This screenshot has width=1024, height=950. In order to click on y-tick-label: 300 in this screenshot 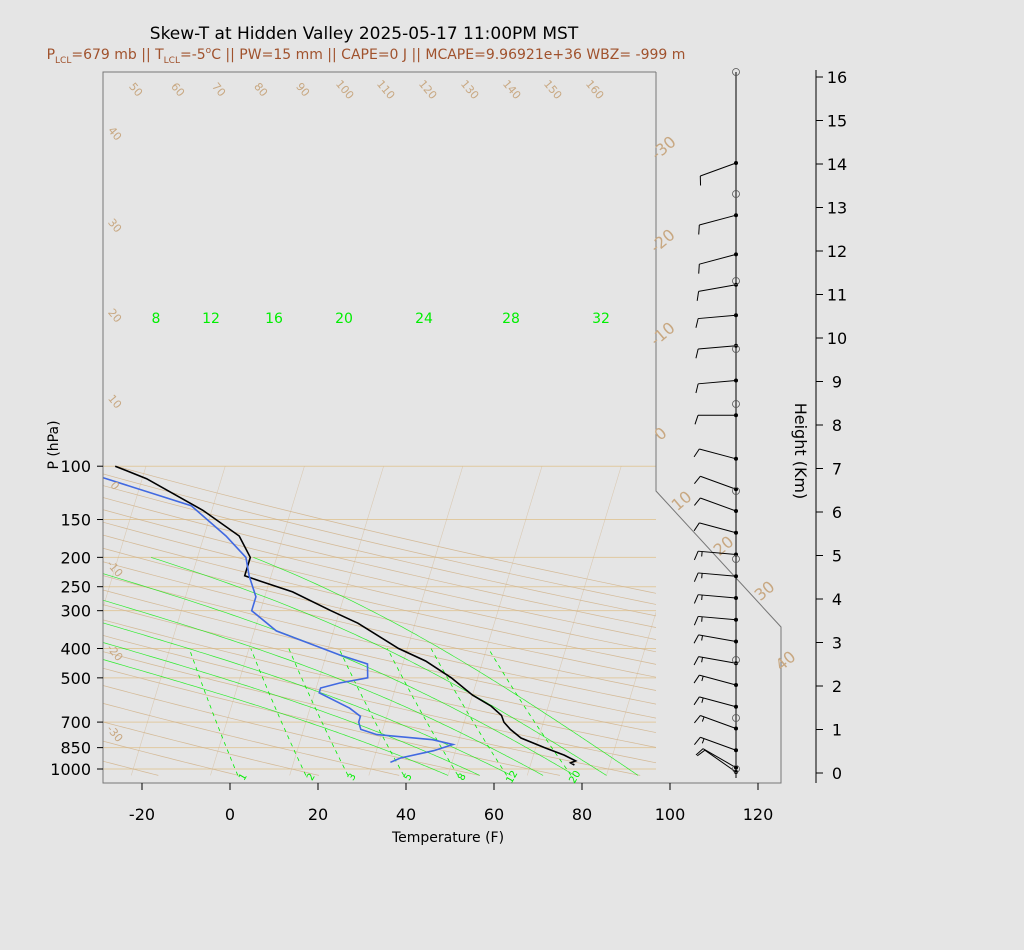, I will do `click(75, 611)`.